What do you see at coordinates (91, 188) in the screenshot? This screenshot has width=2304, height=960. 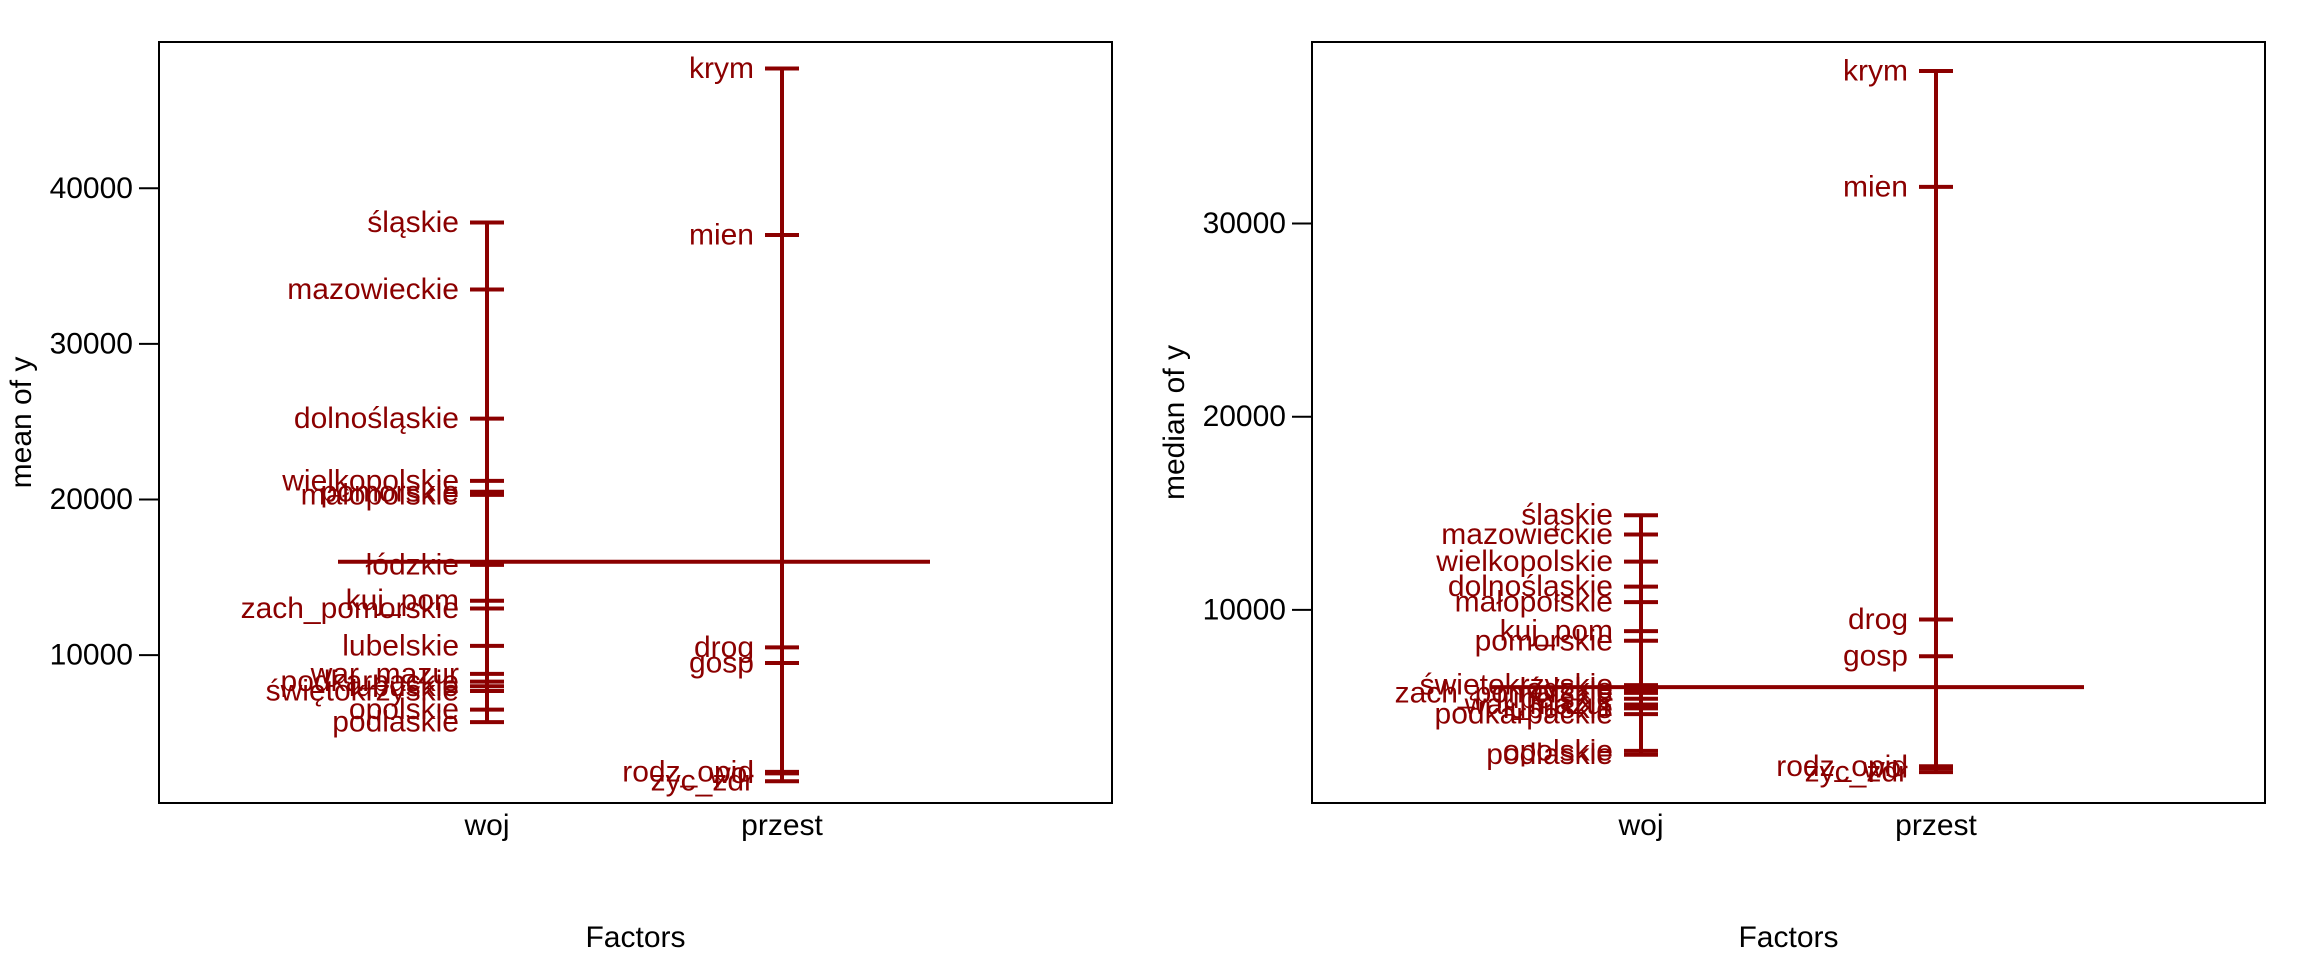 I see `y-tick-label: 40000` at bounding box center [91, 188].